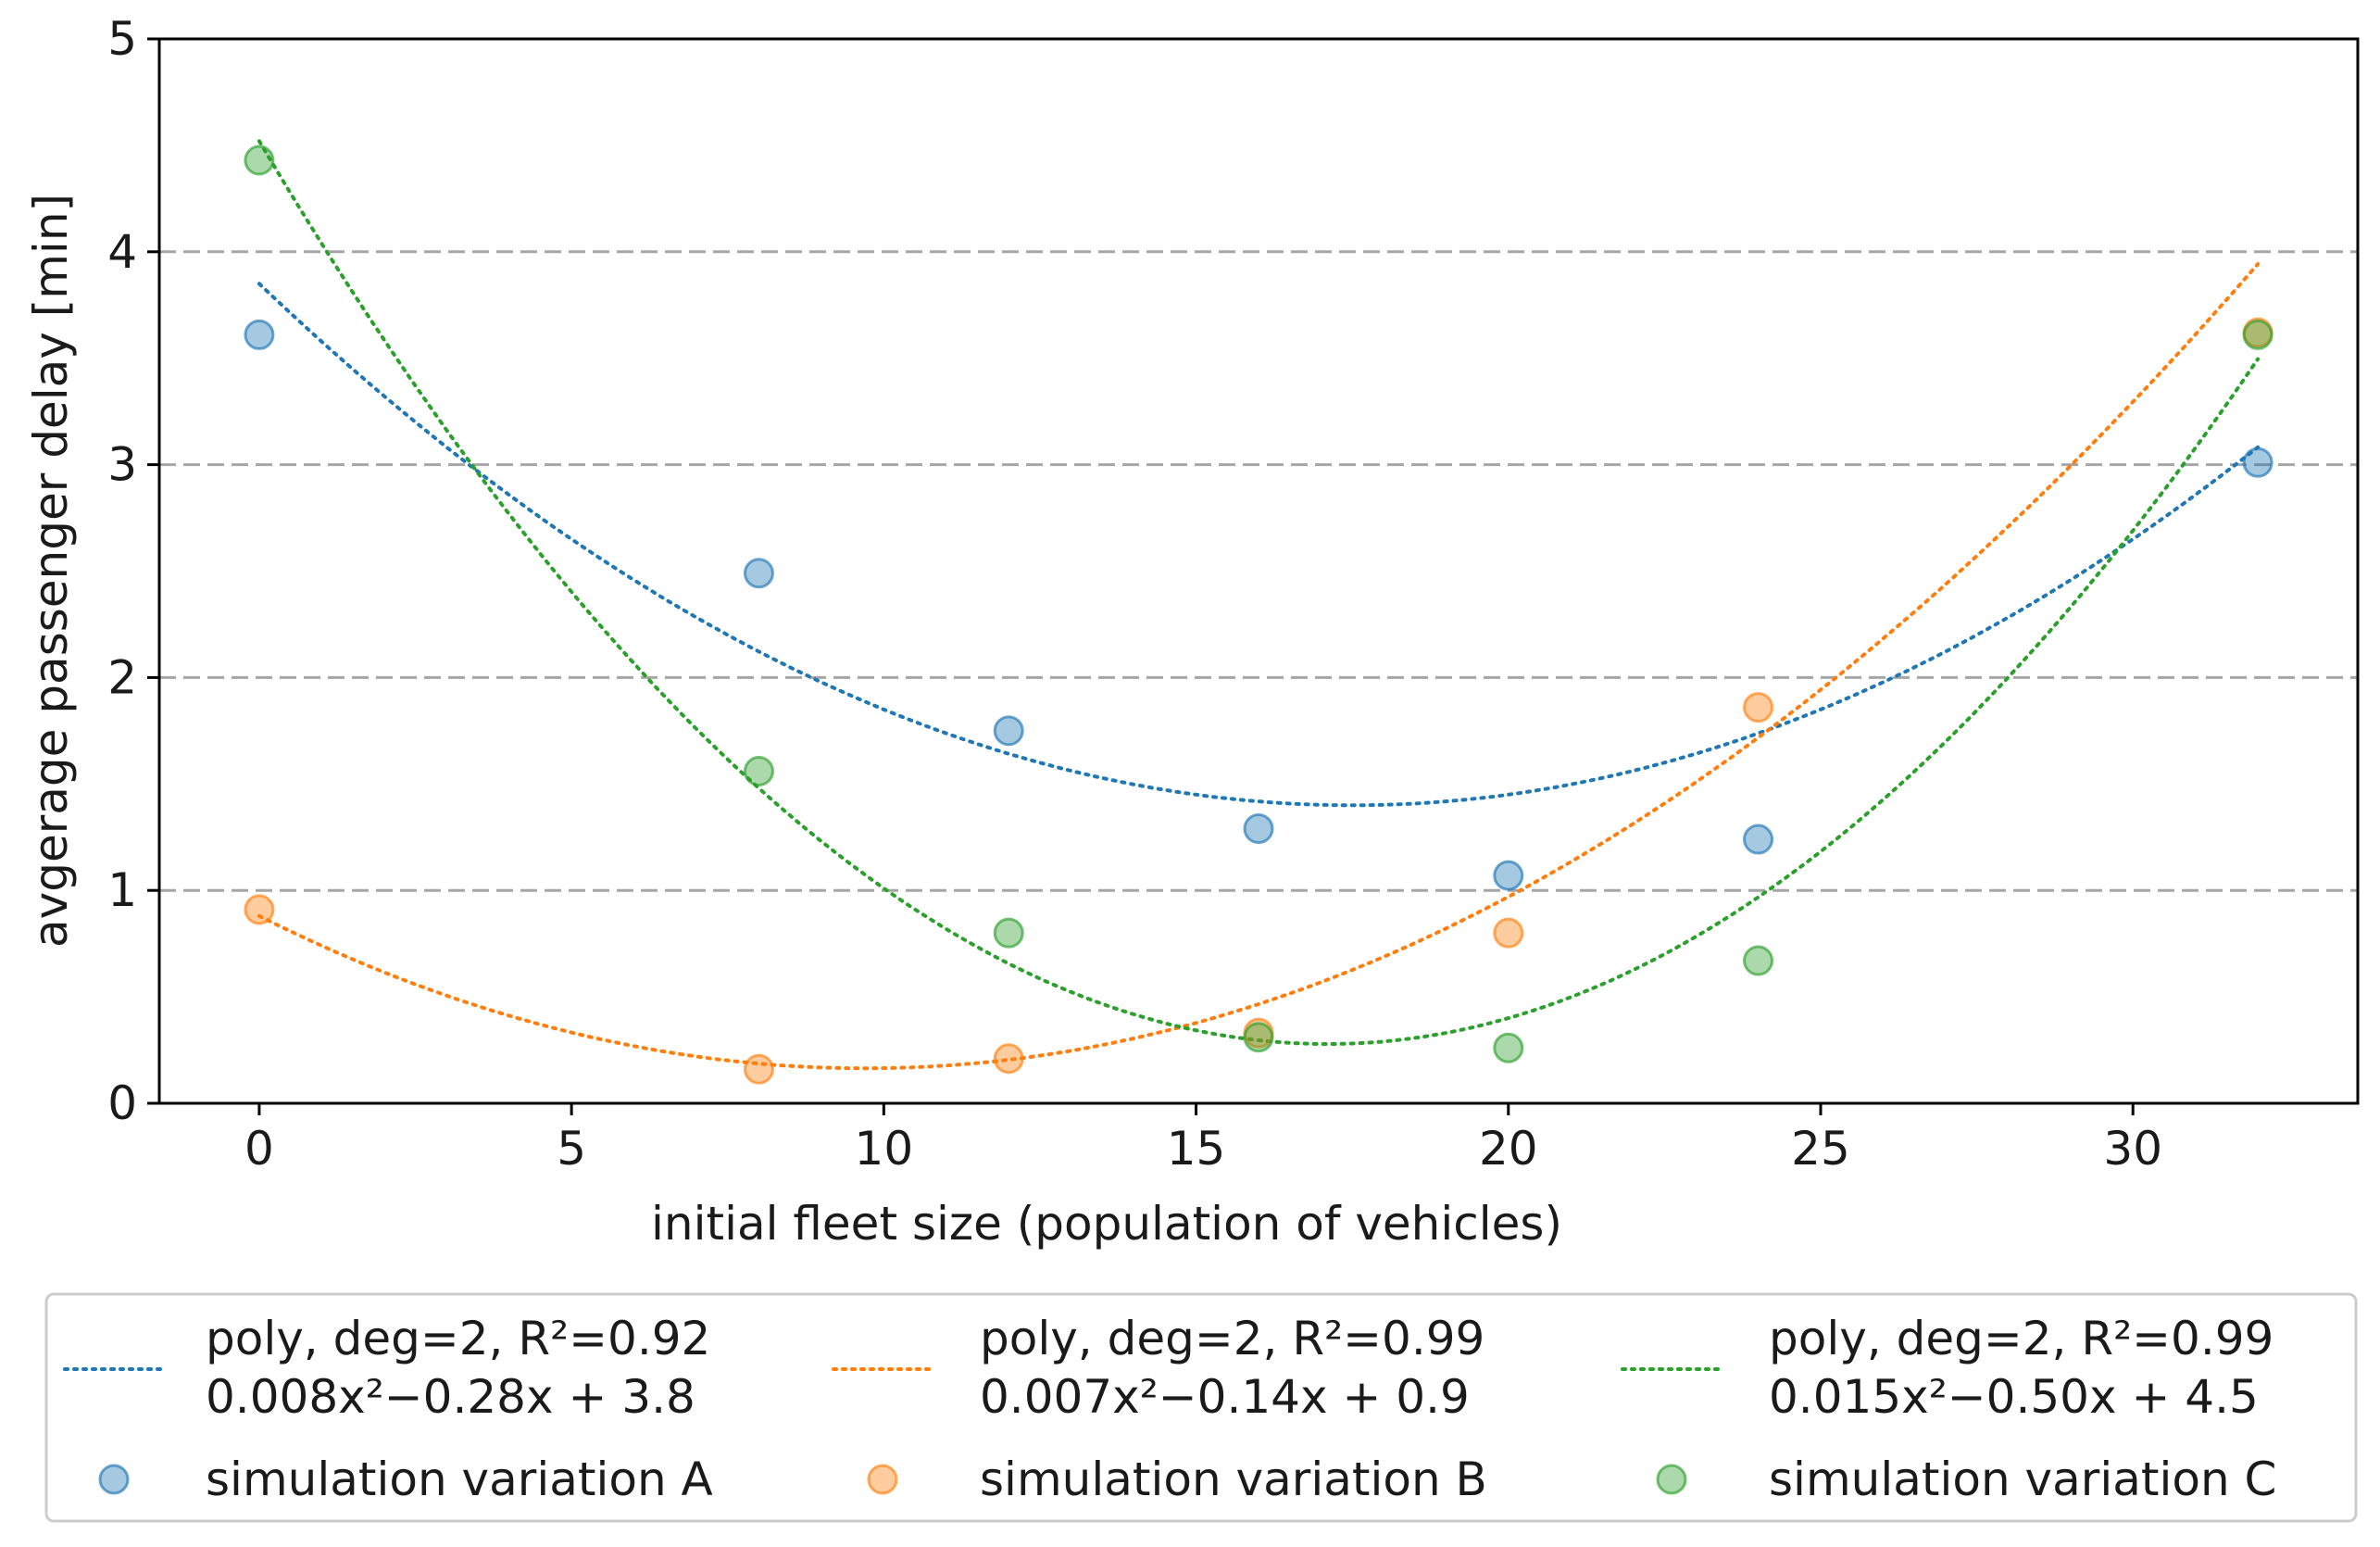 This screenshot has height=1547, width=2380. Describe the element at coordinates (259, 1149) in the screenshot. I see `x-tick-label: 0` at that location.